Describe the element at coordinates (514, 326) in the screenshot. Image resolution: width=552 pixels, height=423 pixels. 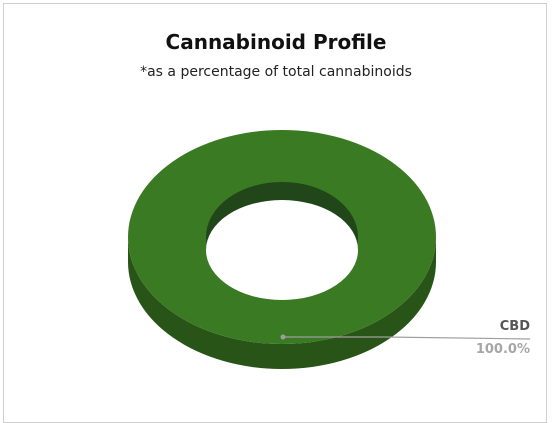
I see `slice-label-cbd: CBD` at that location.